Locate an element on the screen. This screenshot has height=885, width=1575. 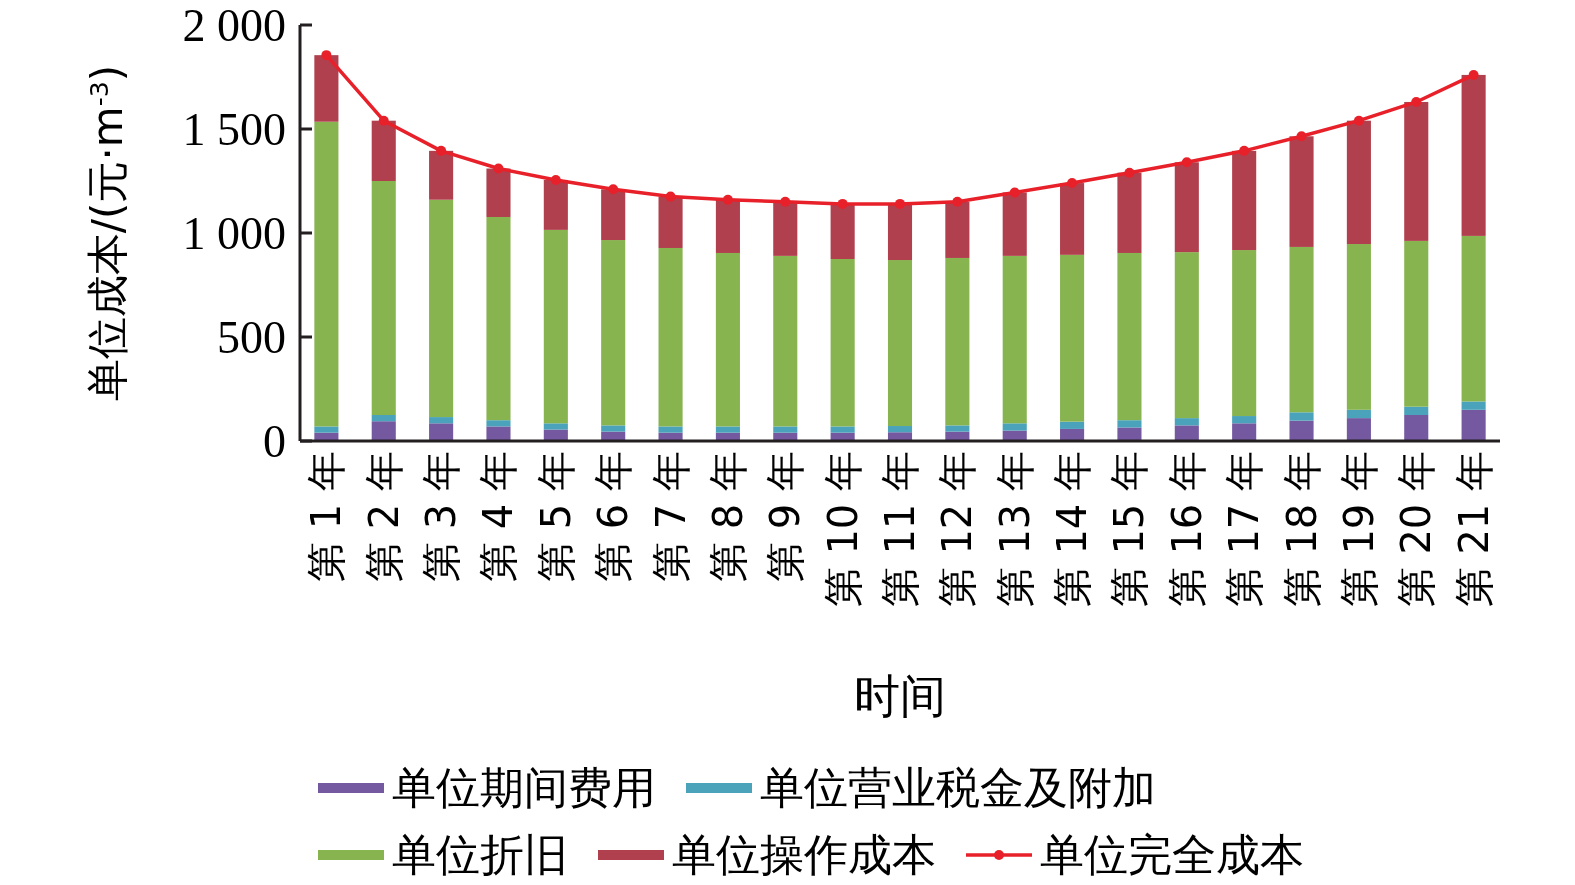
x-tick-label: 第 17 年 is located at coordinates (1244, 529).